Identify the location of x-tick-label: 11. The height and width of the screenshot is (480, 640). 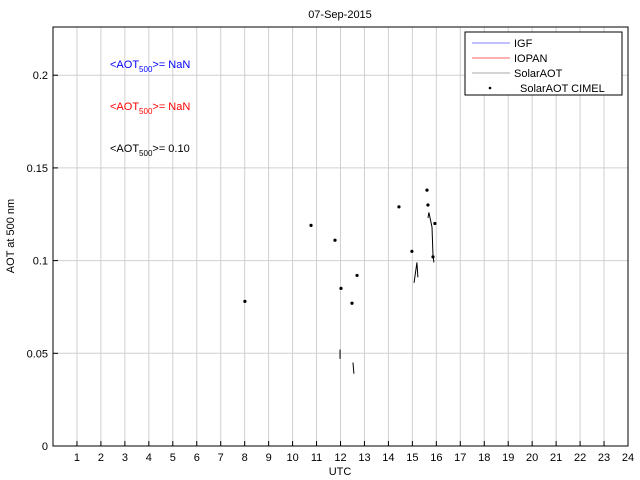
(316, 458).